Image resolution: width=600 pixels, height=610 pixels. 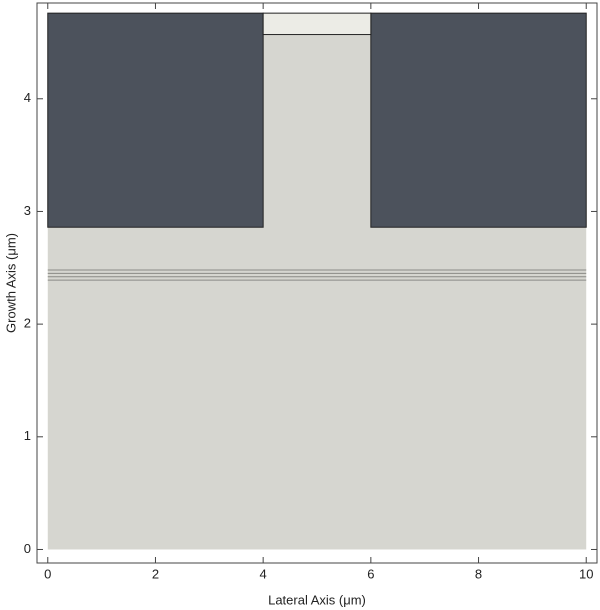 What do you see at coordinates (27, 435) in the screenshot?
I see `y-tick-label: 1` at bounding box center [27, 435].